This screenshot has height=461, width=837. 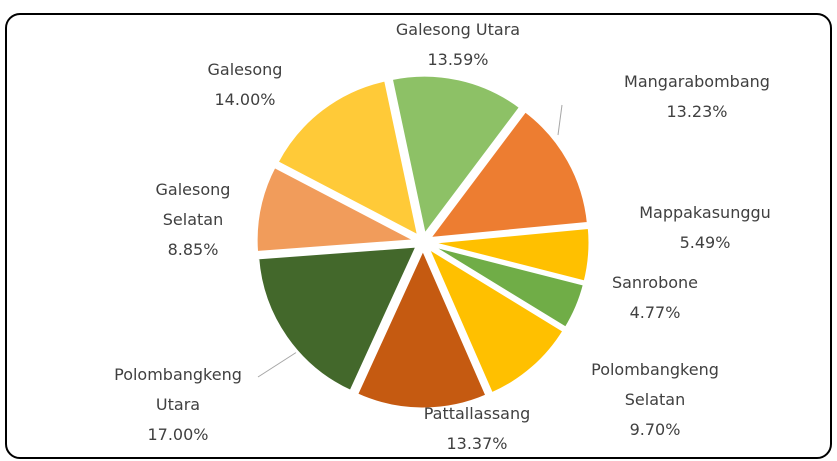 What do you see at coordinates (655, 429) in the screenshot?
I see `value-label: 9.70%` at bounding box center [655, 429].